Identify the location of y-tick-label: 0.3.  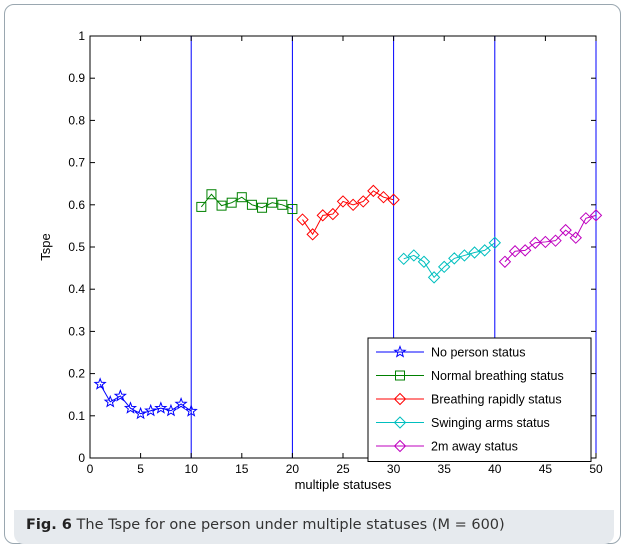
(76, 331).